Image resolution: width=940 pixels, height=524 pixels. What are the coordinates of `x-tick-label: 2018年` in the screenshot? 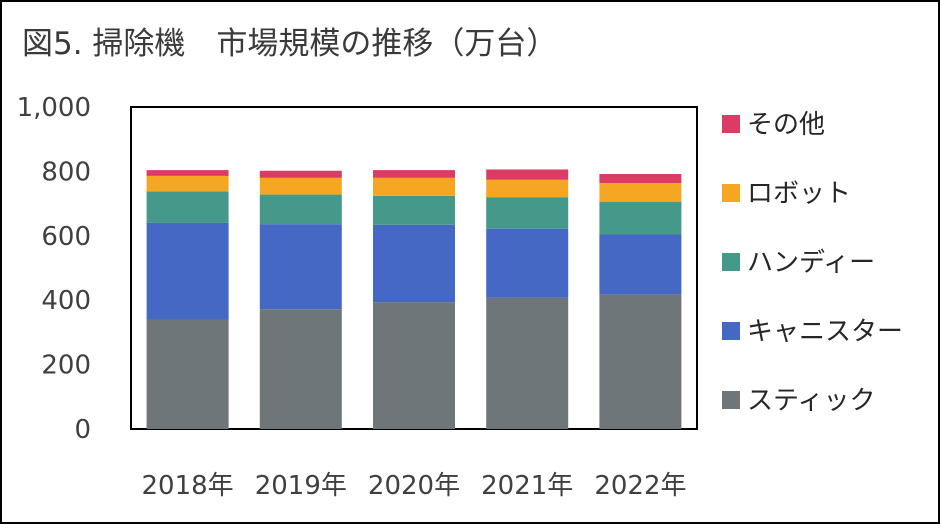 It's located at (188, 486).